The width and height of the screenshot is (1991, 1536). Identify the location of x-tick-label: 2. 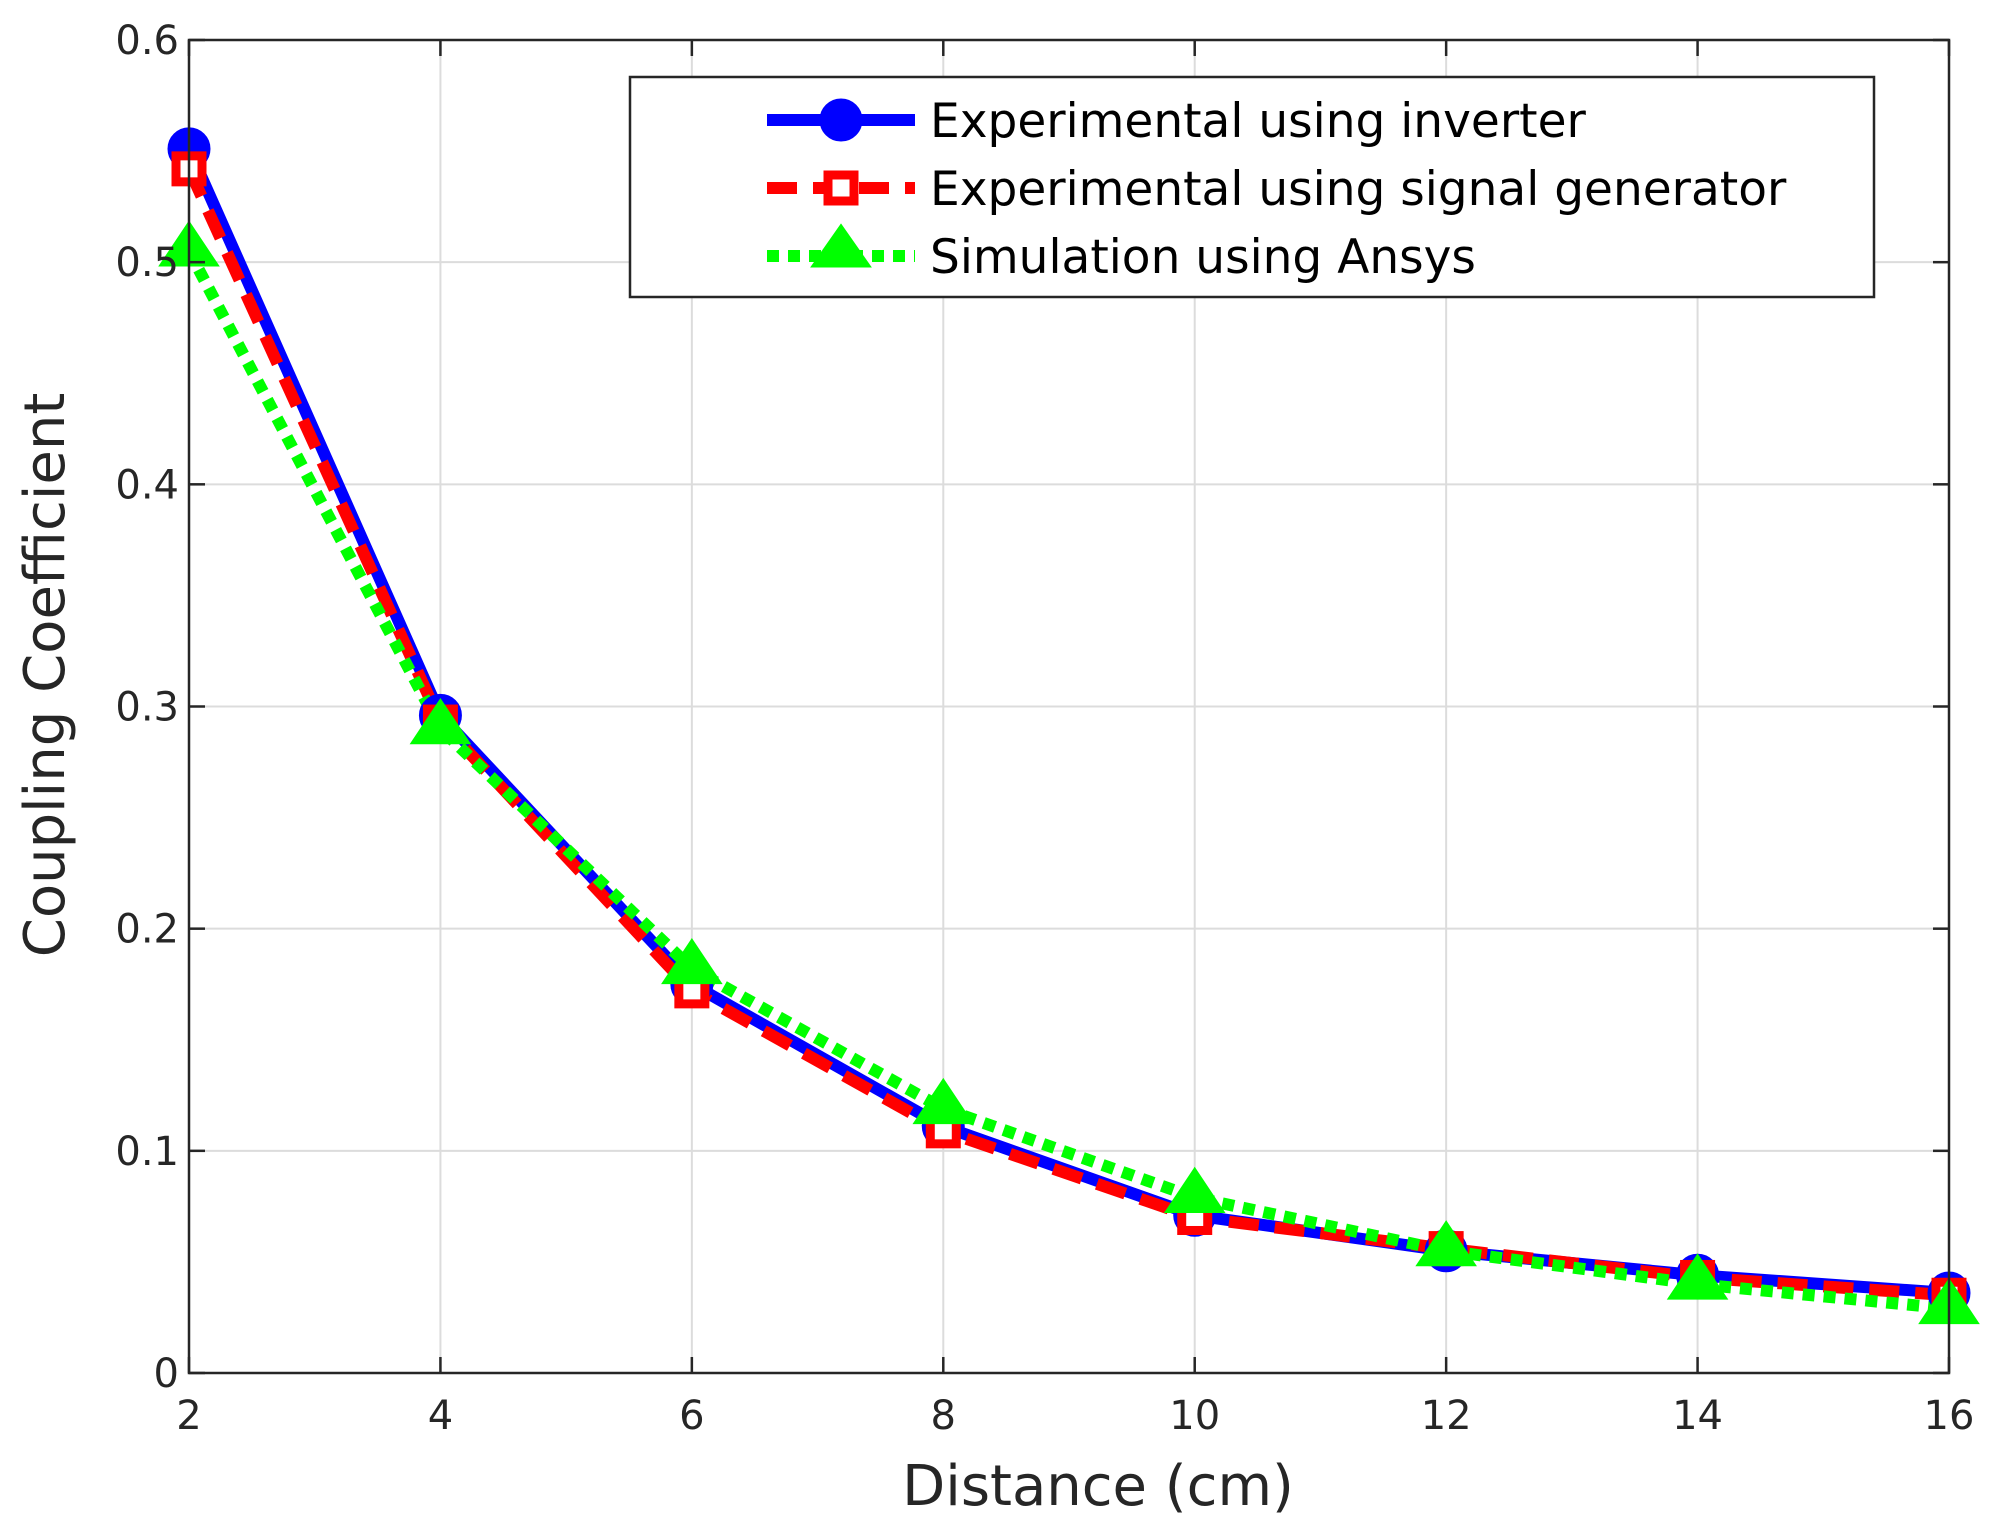
(188, 1416).